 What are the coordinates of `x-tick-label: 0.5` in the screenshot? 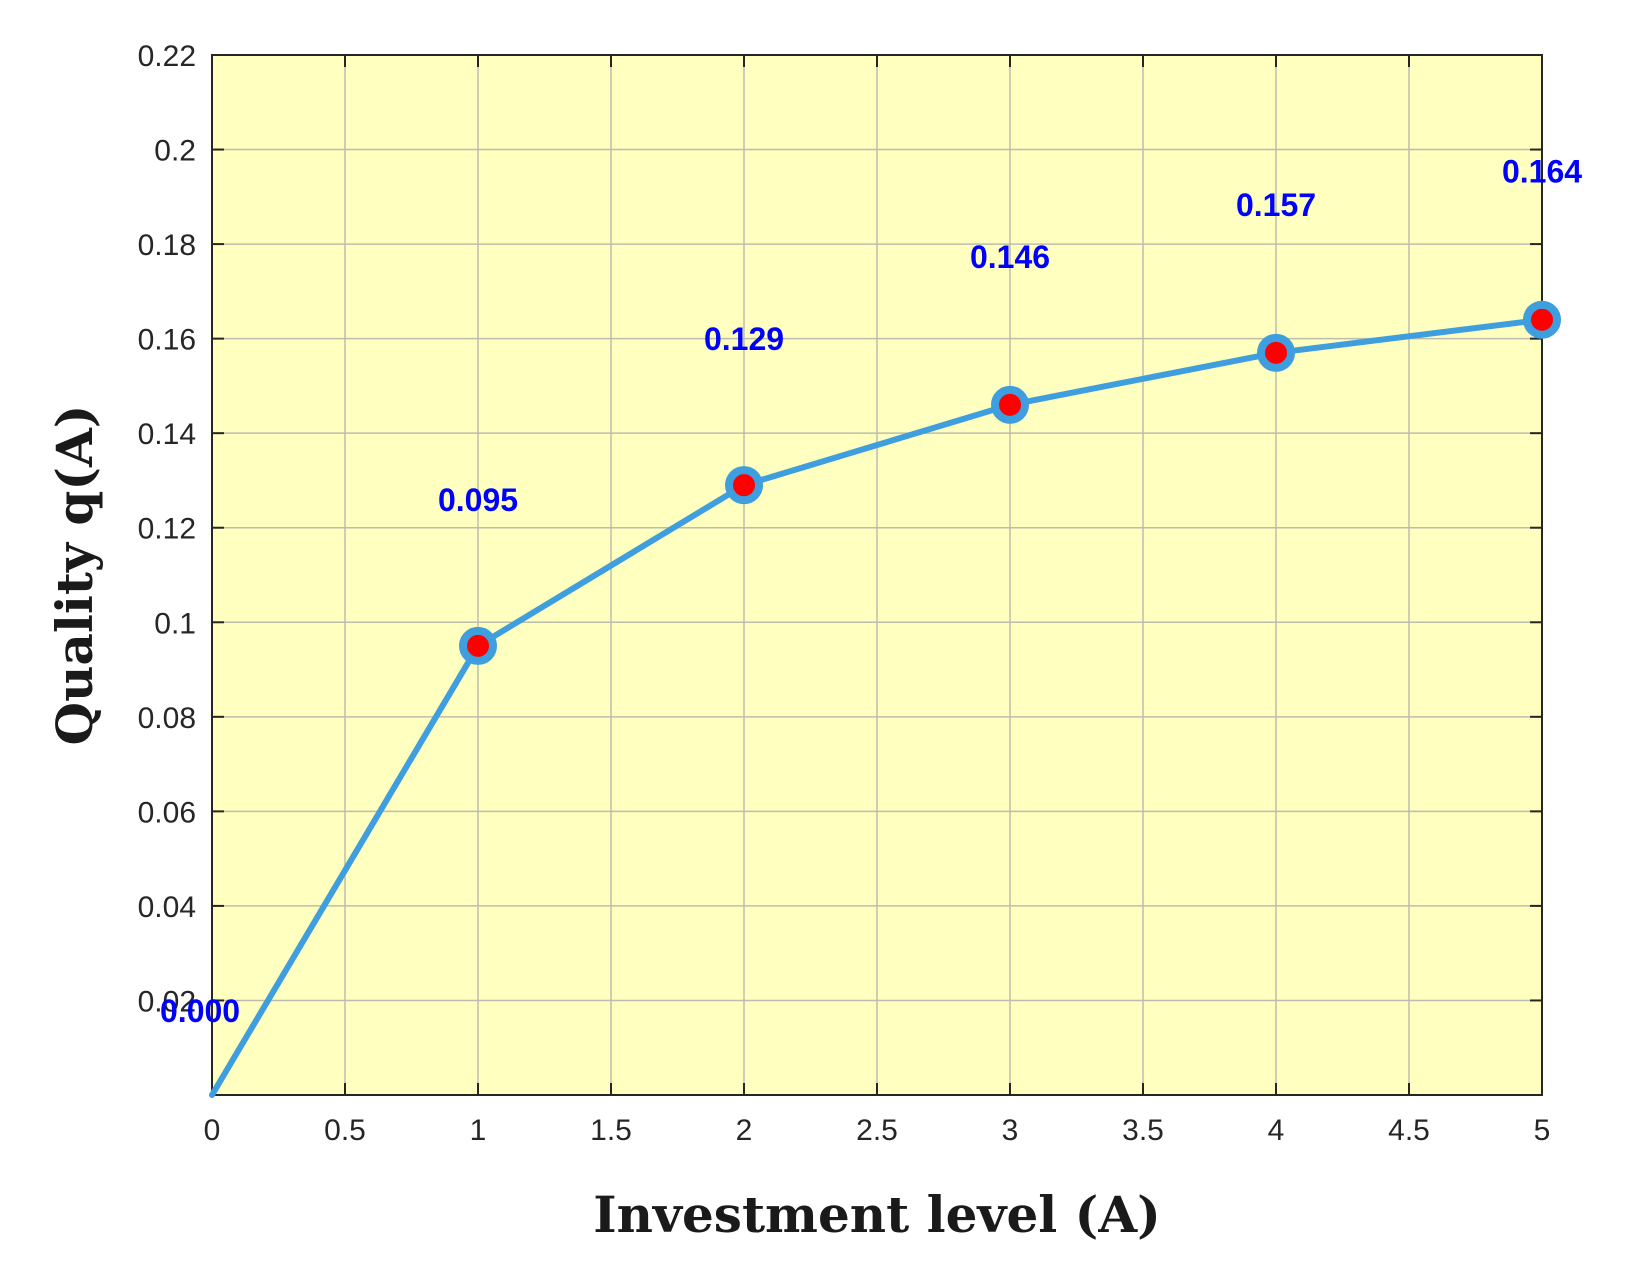 It's located at (345, 1130).